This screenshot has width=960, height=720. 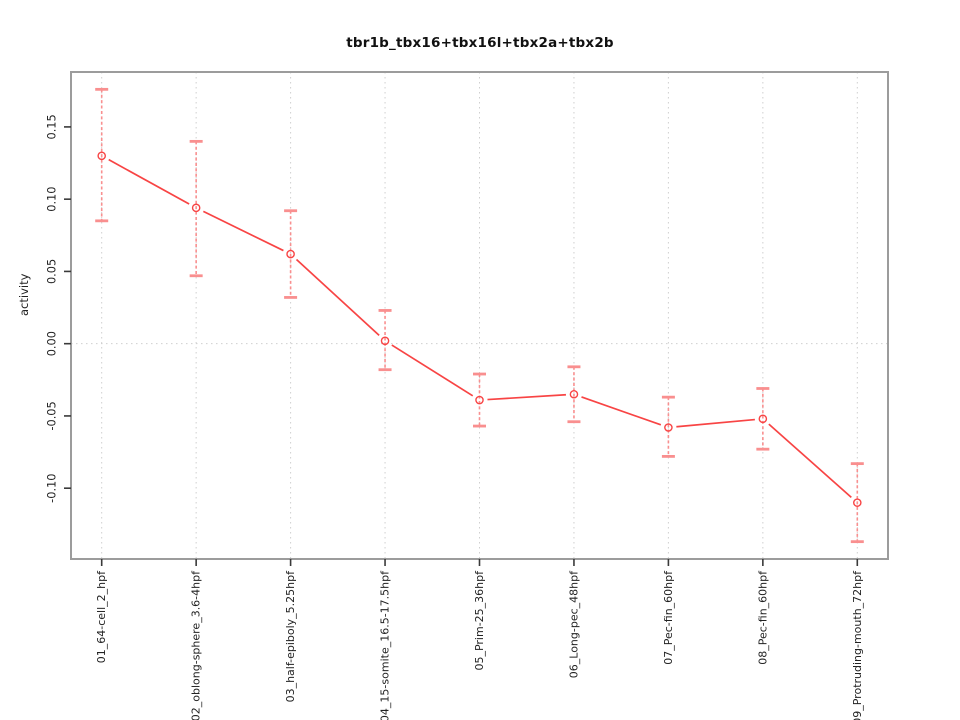 What do you see at coordinates (52, 415) in the screenshot?
I see `y-tick-label: -0.05` at bounding box center [52, 415].